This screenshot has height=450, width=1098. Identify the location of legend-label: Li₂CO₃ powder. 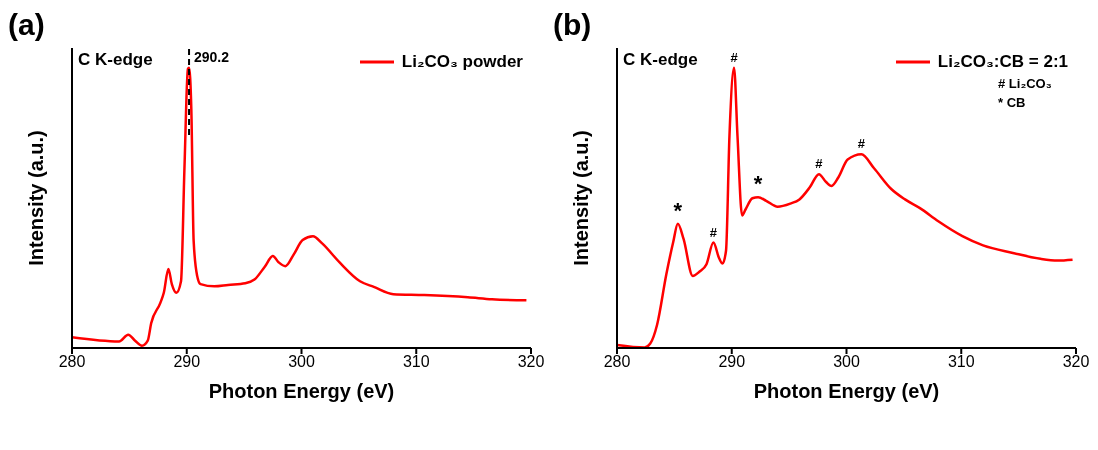
(462, 62).